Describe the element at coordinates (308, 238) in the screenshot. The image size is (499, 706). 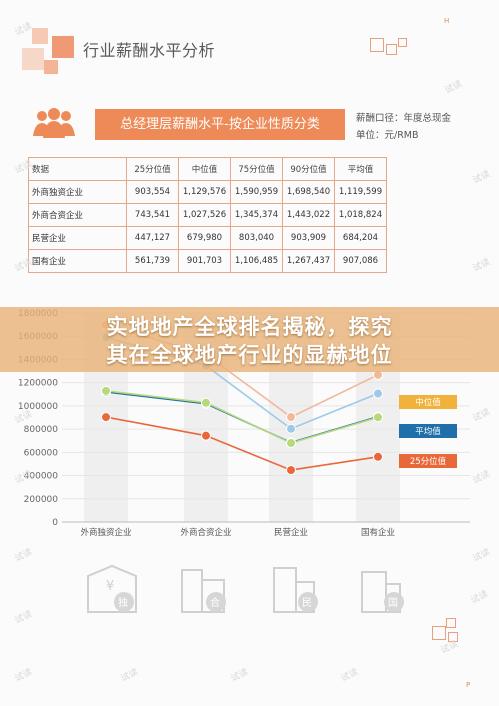
I see `table-cell: 903,909` at that location.